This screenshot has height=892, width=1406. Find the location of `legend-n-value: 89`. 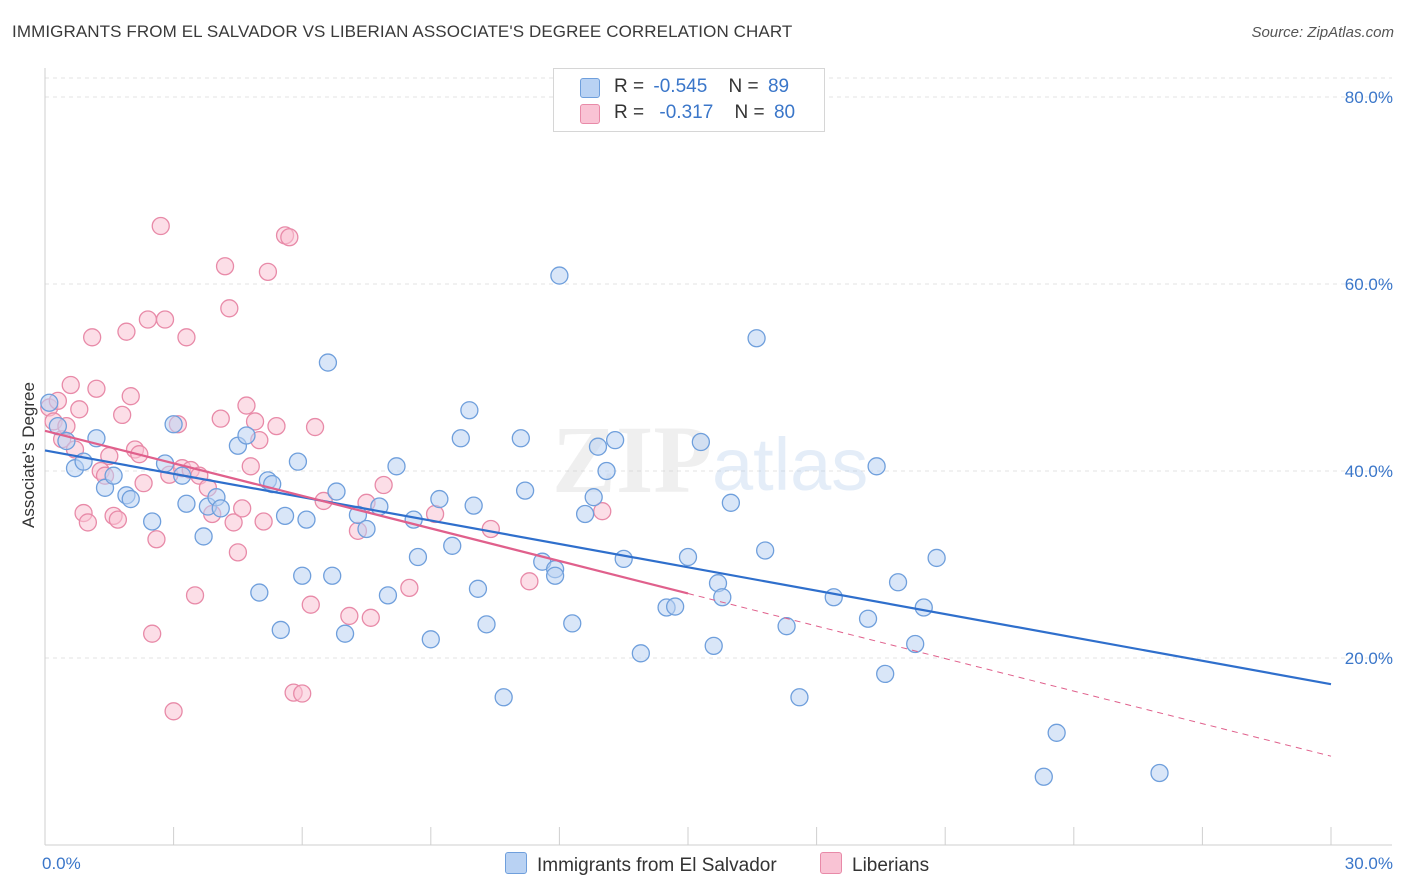

legend-n-value: 89 is located at coordinates (778, 86).